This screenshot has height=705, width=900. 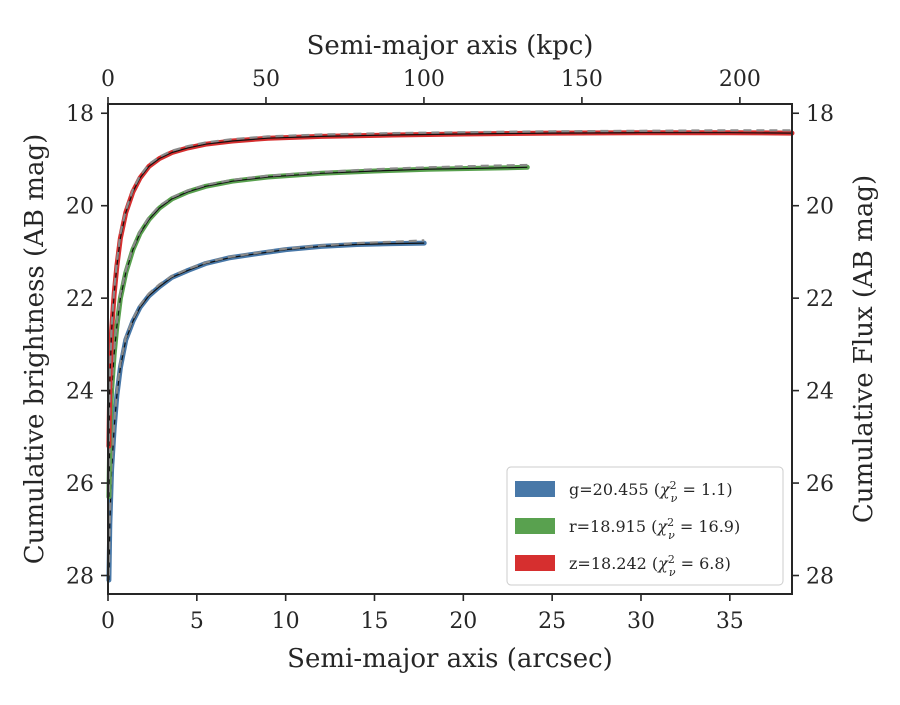 What do you see at coordinates (650, 566) in the screenshot?
I see `legend-label-2: z=18.242 (χ2 ν = 6.8)` at bounding box center [650, 566].